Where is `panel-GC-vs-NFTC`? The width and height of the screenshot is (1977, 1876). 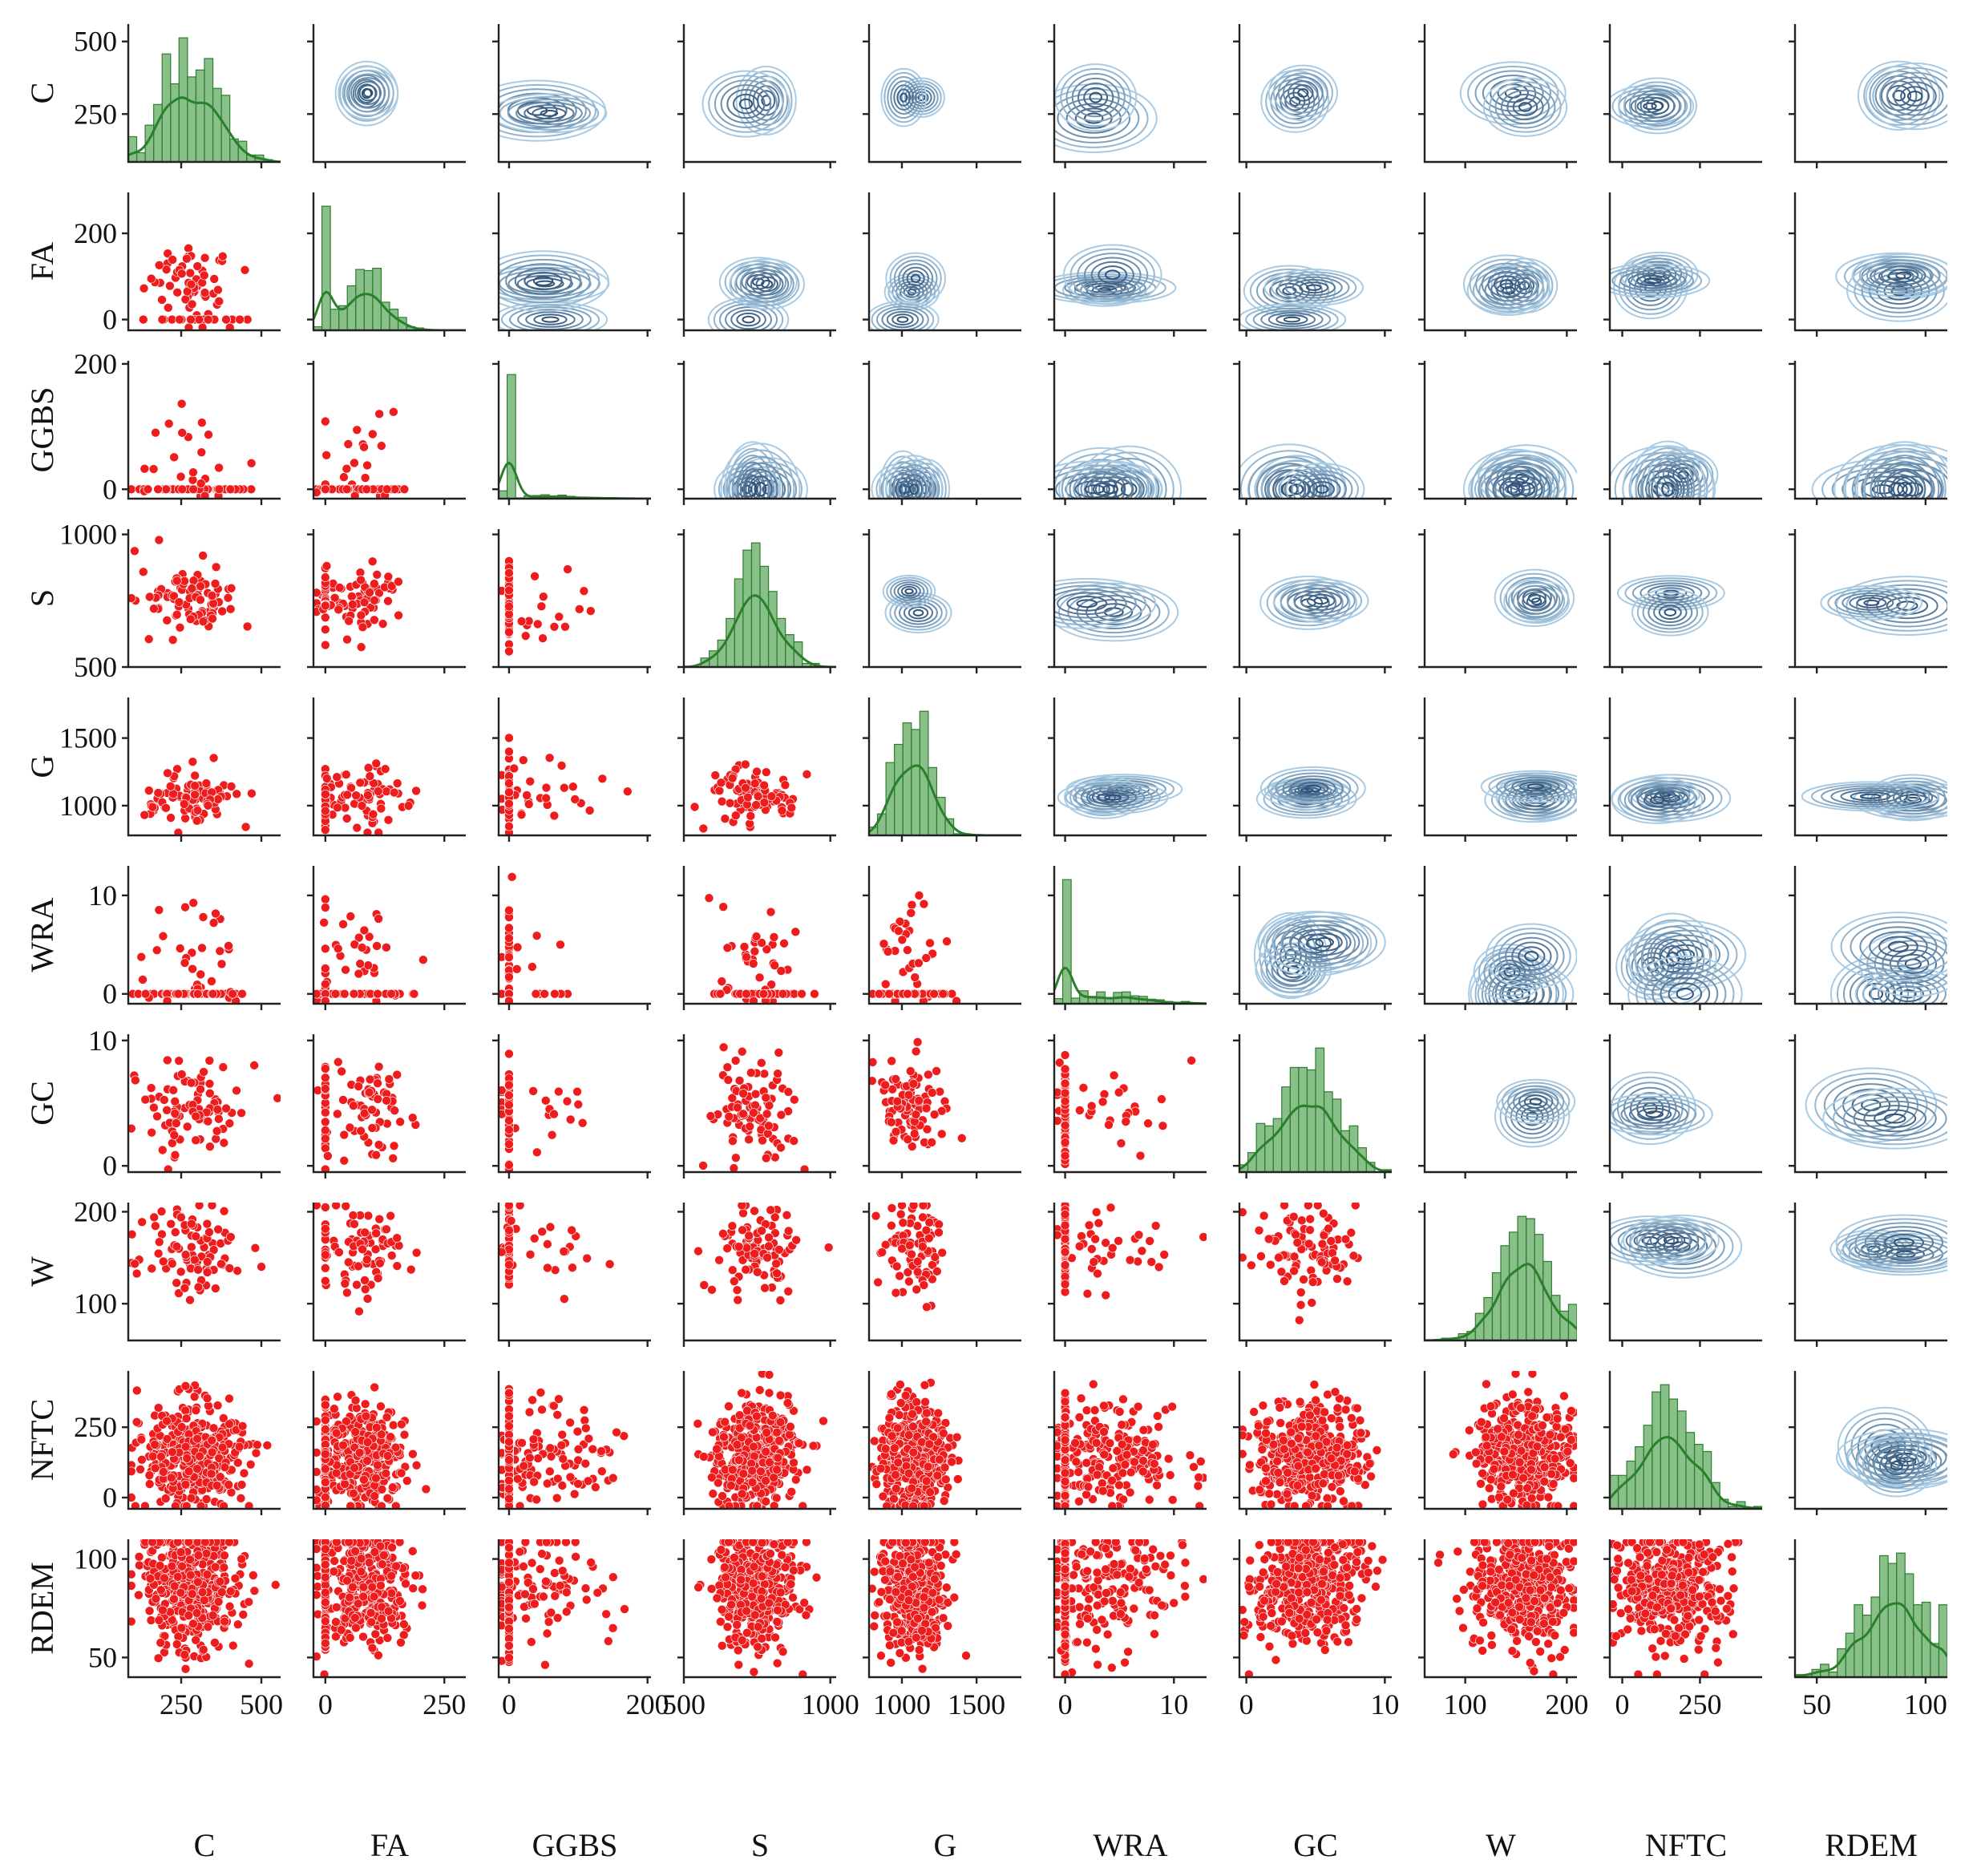 panel-GC-vs-NFTC is located at coordinates (1682, 1106).